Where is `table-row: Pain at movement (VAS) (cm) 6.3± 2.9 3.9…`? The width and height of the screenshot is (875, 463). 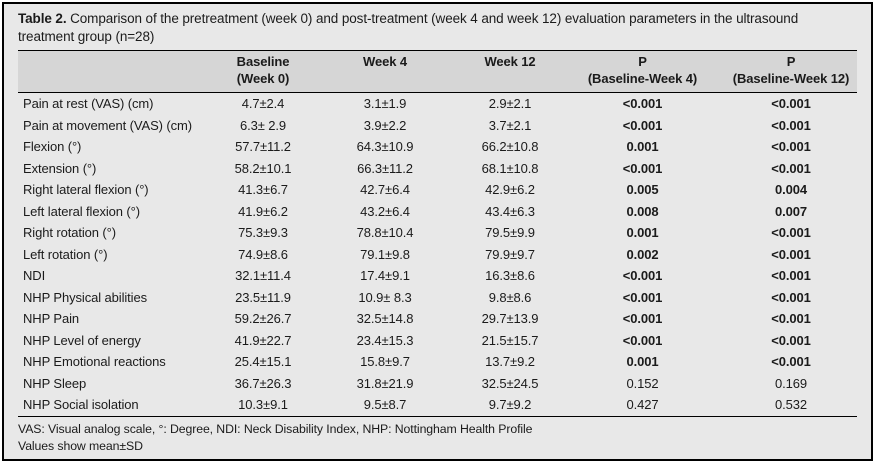 table-row: Pain at movement (VAS) (cm) 6.3± 2.9 3.9… is located at coordinates (437, 126).